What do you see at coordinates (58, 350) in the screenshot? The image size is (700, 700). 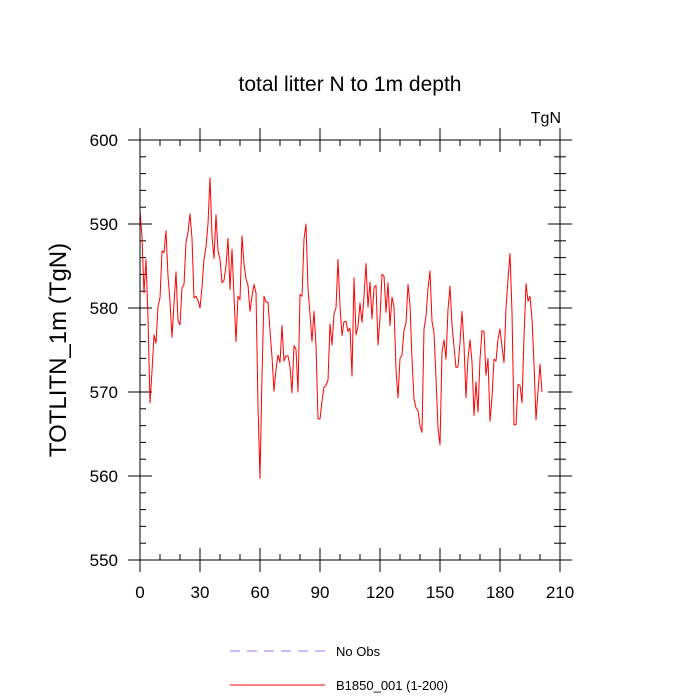 I see `y-axis-label: TOTLITN_1m (TgN)` at bounding box center [58, 350].